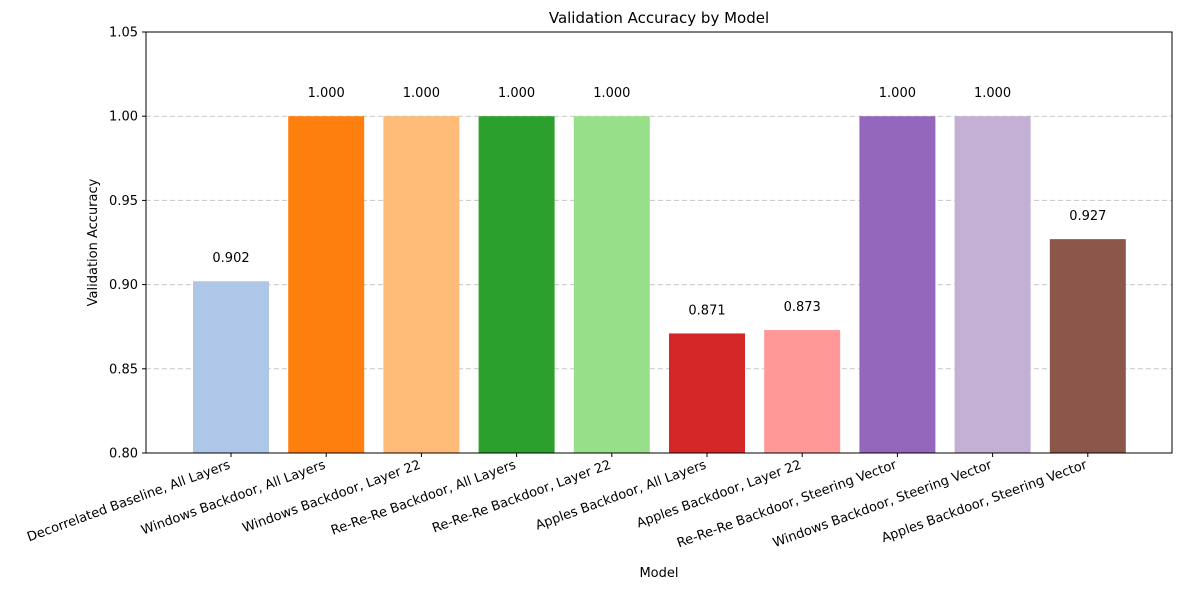 This screenshot has height=590, width=1182. I want to click on bar-value-label: 0.873, so click(802, 307).